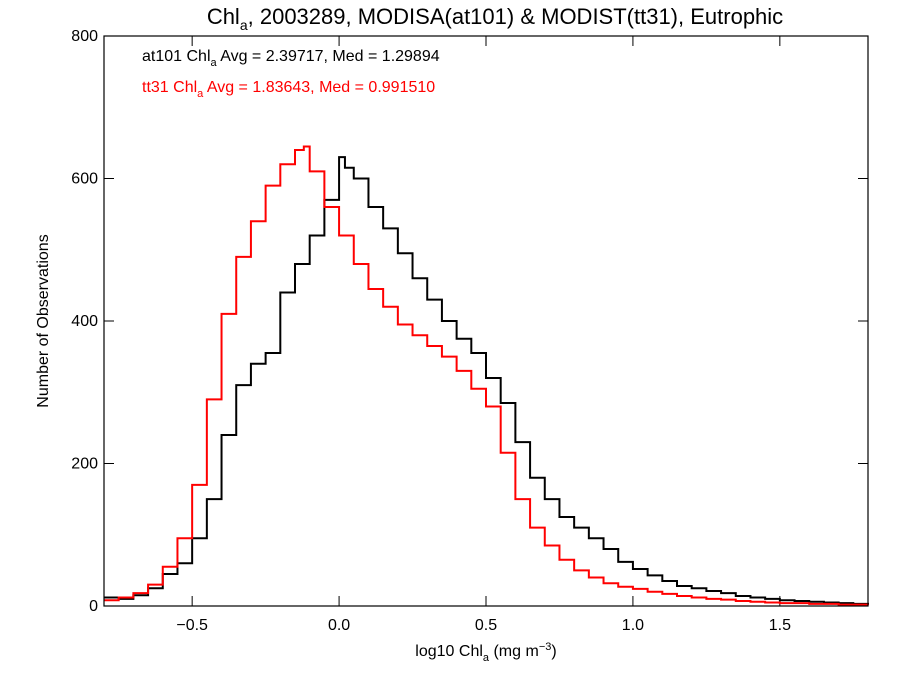 This screenshot has height=675, width=900. I want to click on x-tick-label: 0.0, so click(339, 625).